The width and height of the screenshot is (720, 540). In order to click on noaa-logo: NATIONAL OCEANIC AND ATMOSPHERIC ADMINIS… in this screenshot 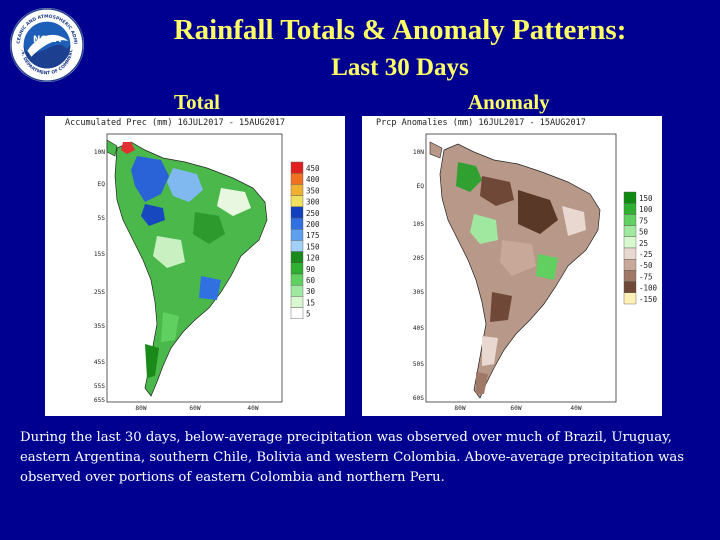, I will do `click(46, 43)`.